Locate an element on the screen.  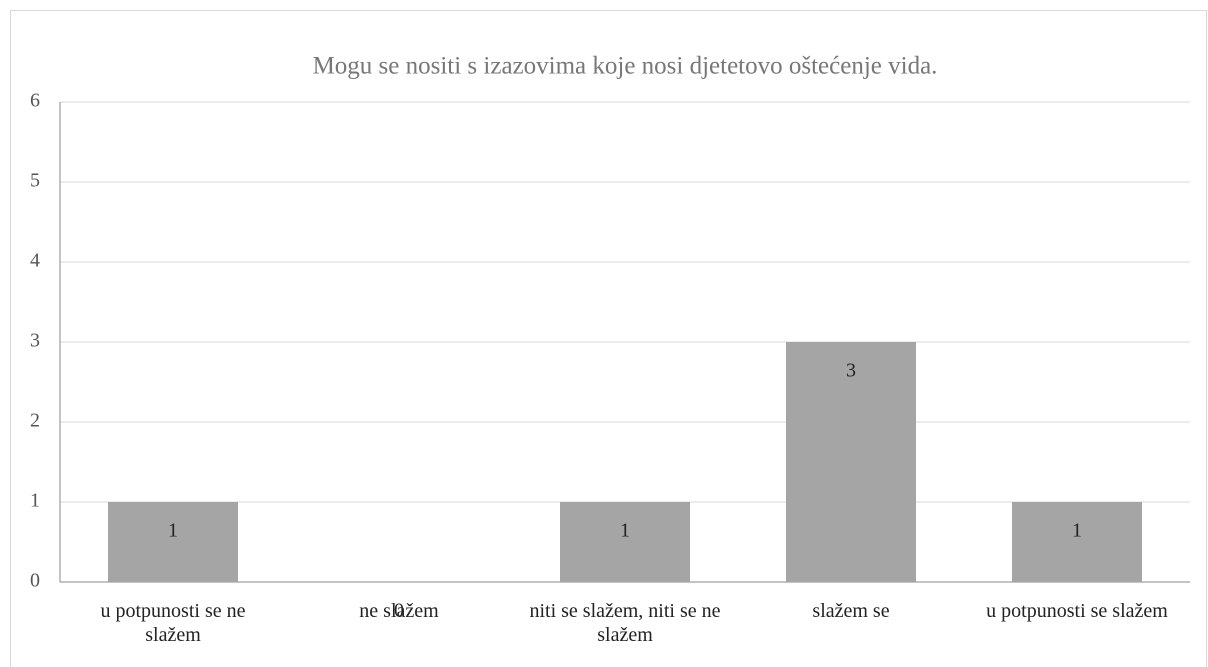
data-label: 3 is located at coordinates (851, 371).